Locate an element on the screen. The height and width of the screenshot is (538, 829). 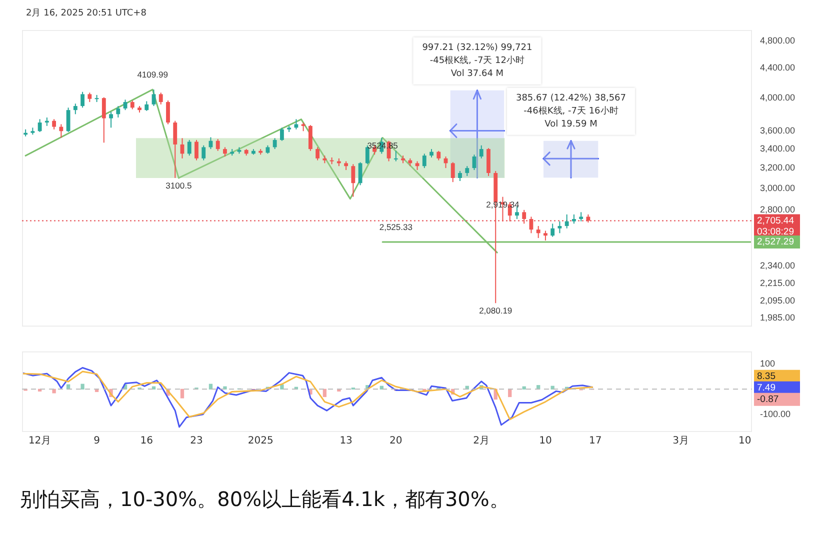
y-tick-label: 4,400.00 is located at coordinates (778, 67).